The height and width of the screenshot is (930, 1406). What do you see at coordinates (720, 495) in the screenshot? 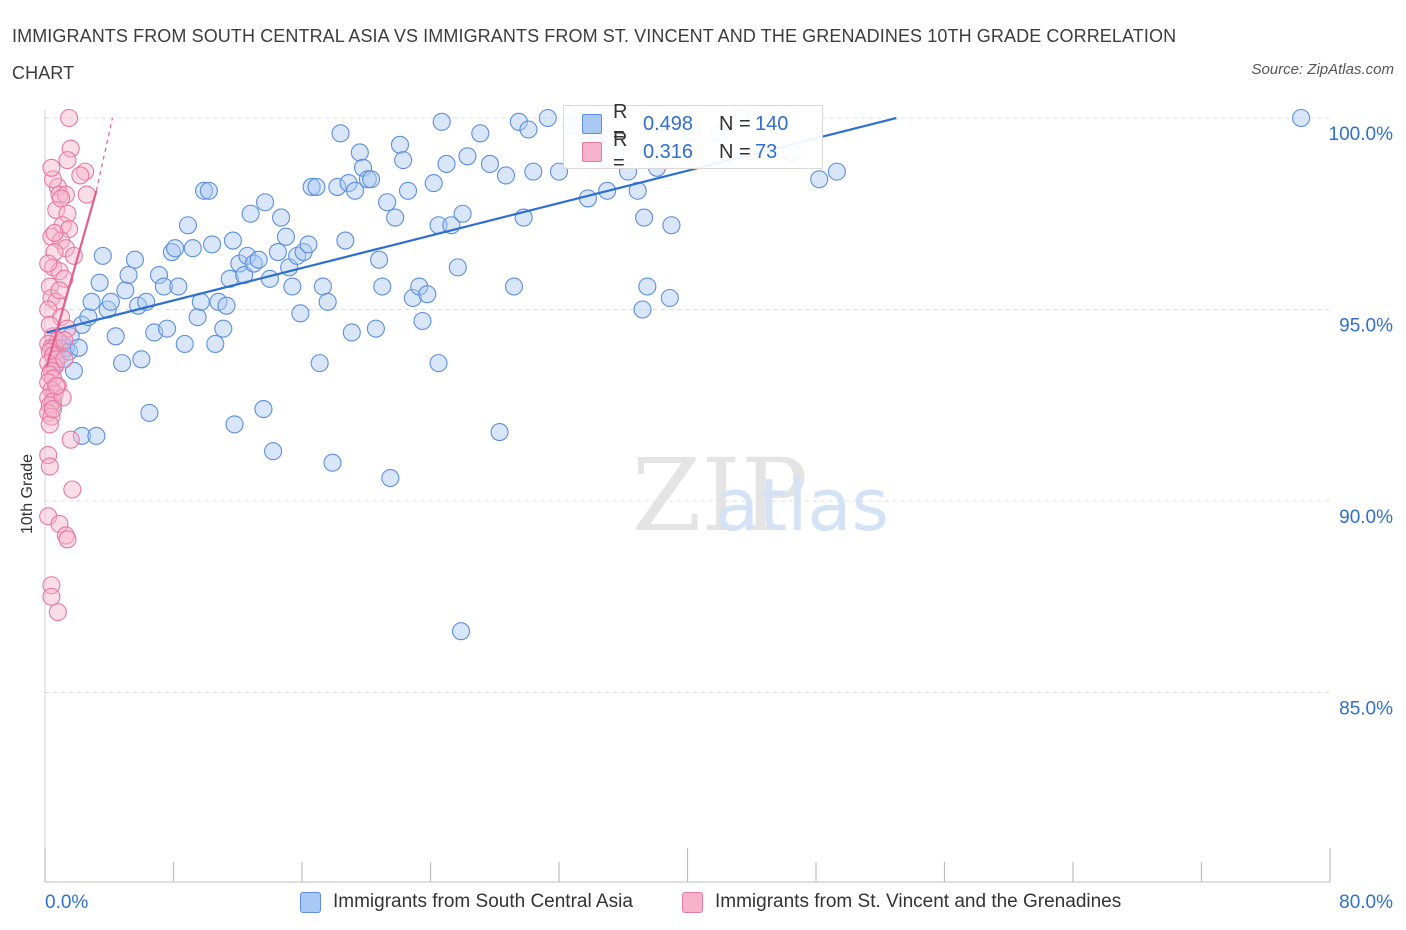
I see `watermark-zip: ZIP` at bounding box center [720, 495].